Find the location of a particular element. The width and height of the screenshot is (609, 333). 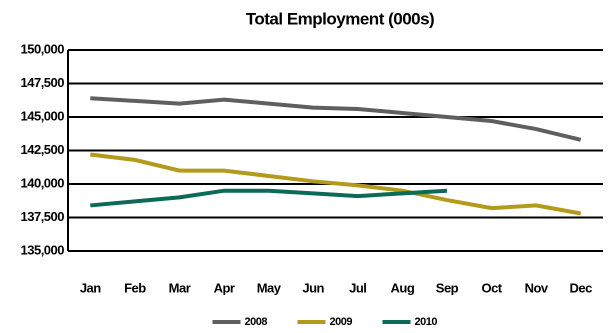

y-tick-label: 150,000 is located at coordinates (43, 48).